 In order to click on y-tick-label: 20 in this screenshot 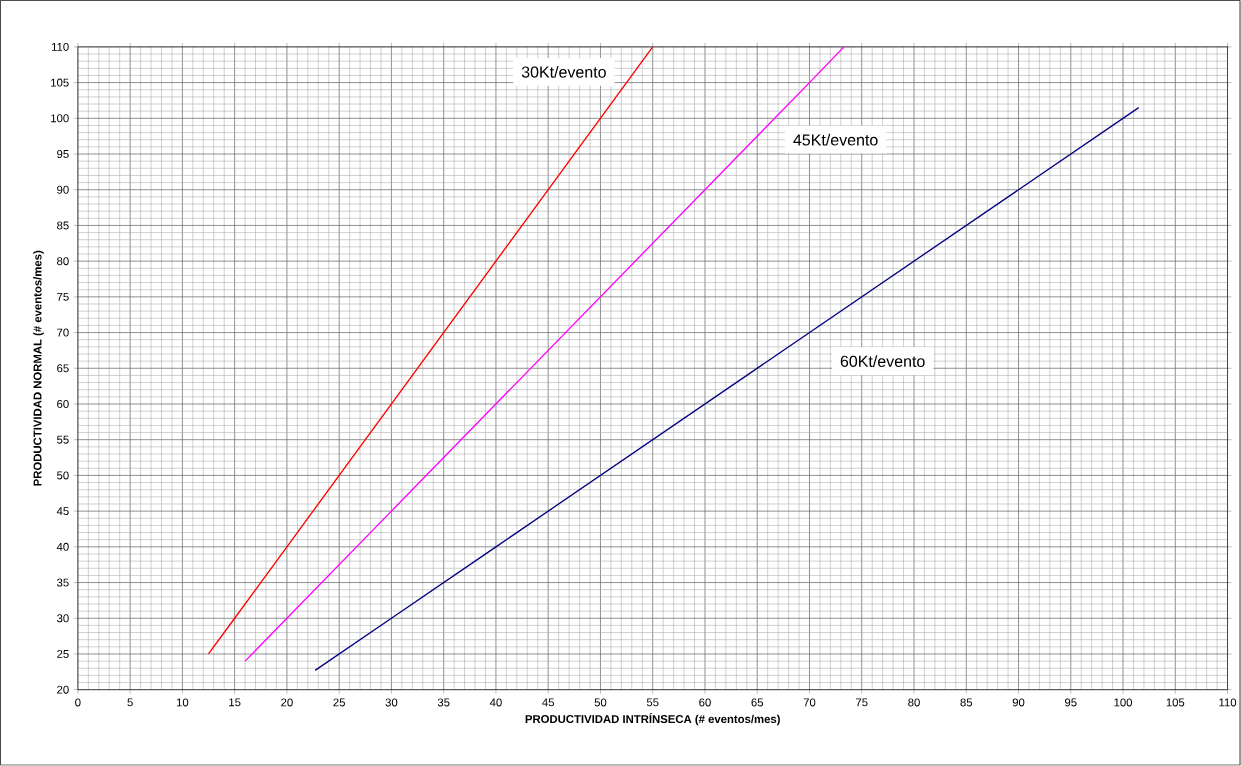, I will do `click(63, 689)`.